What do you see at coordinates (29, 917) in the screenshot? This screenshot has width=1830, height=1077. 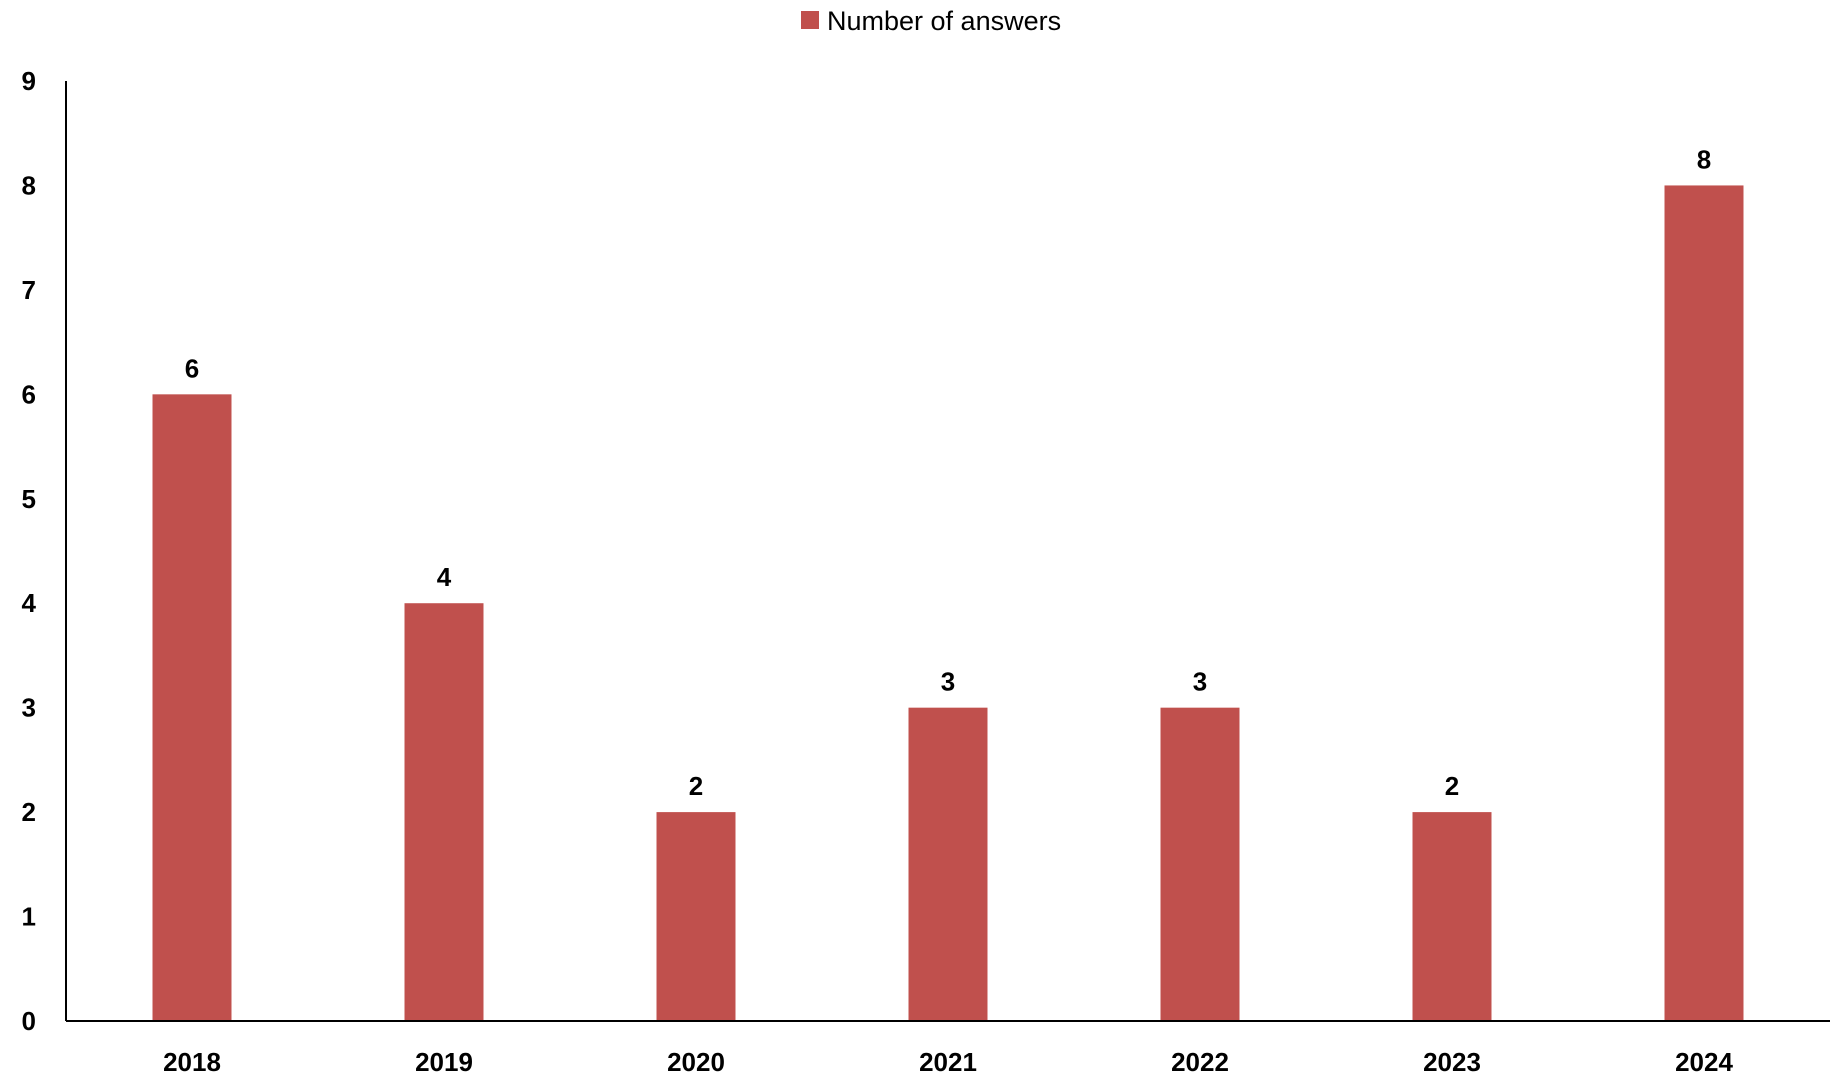 I see `y-tick-label: 1` at bounding box center [29, 917].